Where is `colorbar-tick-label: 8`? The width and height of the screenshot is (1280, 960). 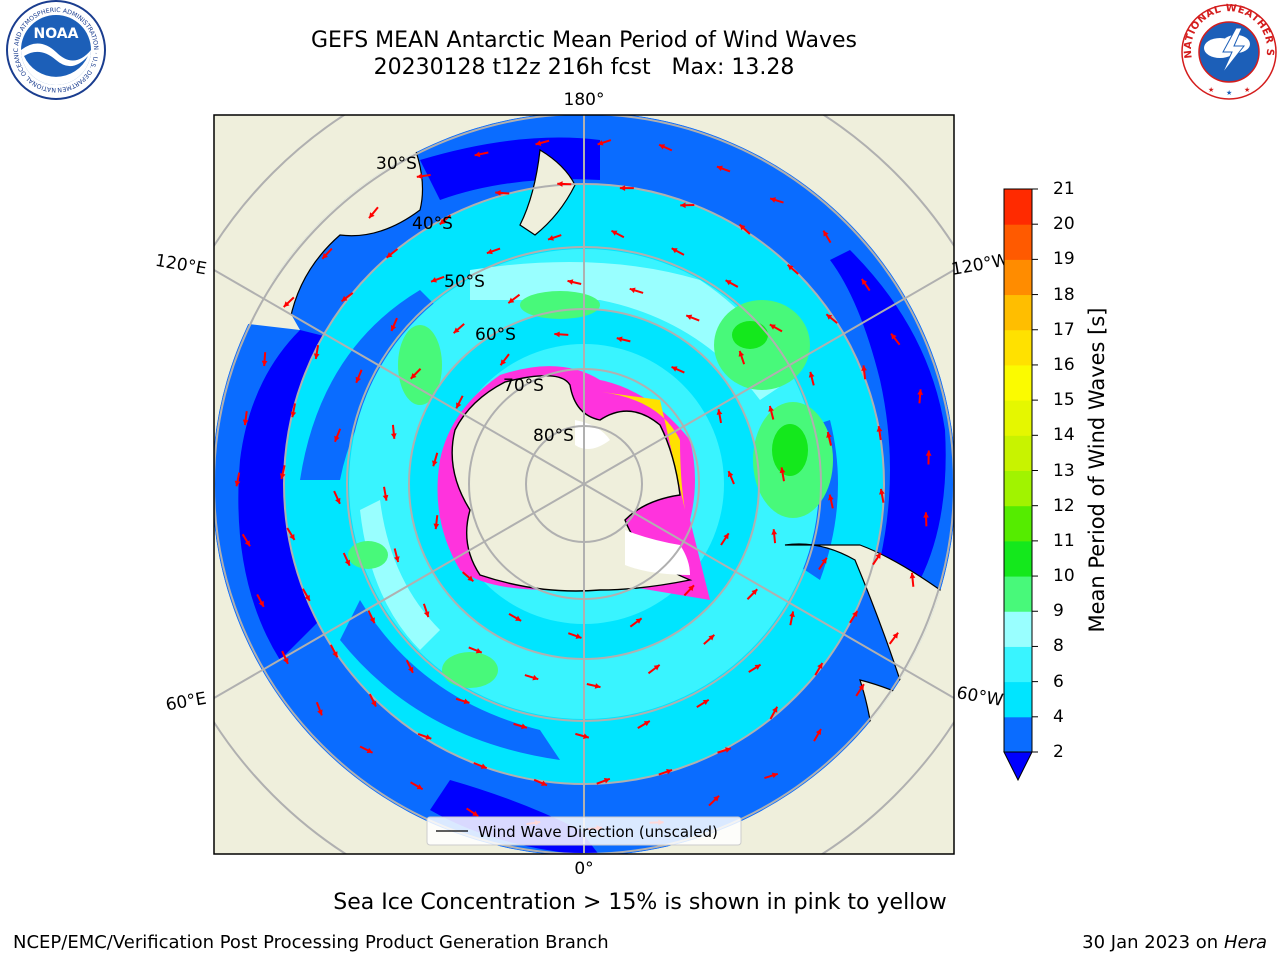
colorbar-tick-label: 8 is located at coordinates (1058, 646).